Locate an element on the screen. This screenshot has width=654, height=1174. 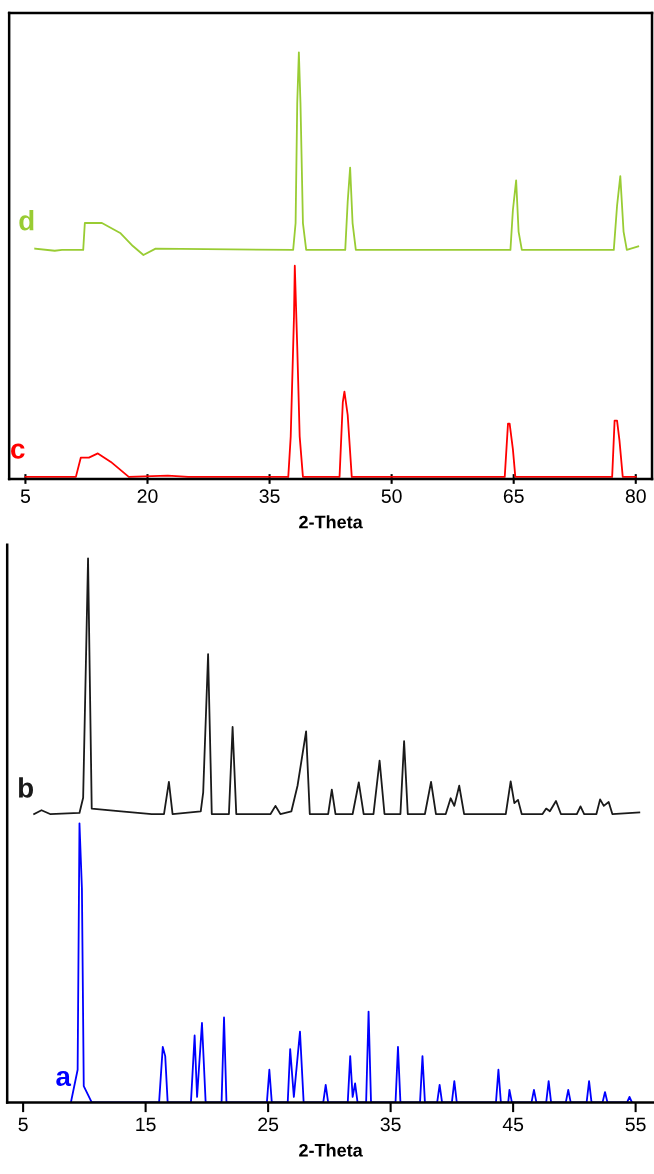
x-tick-label: 80 is located at coordinates (635, 496).